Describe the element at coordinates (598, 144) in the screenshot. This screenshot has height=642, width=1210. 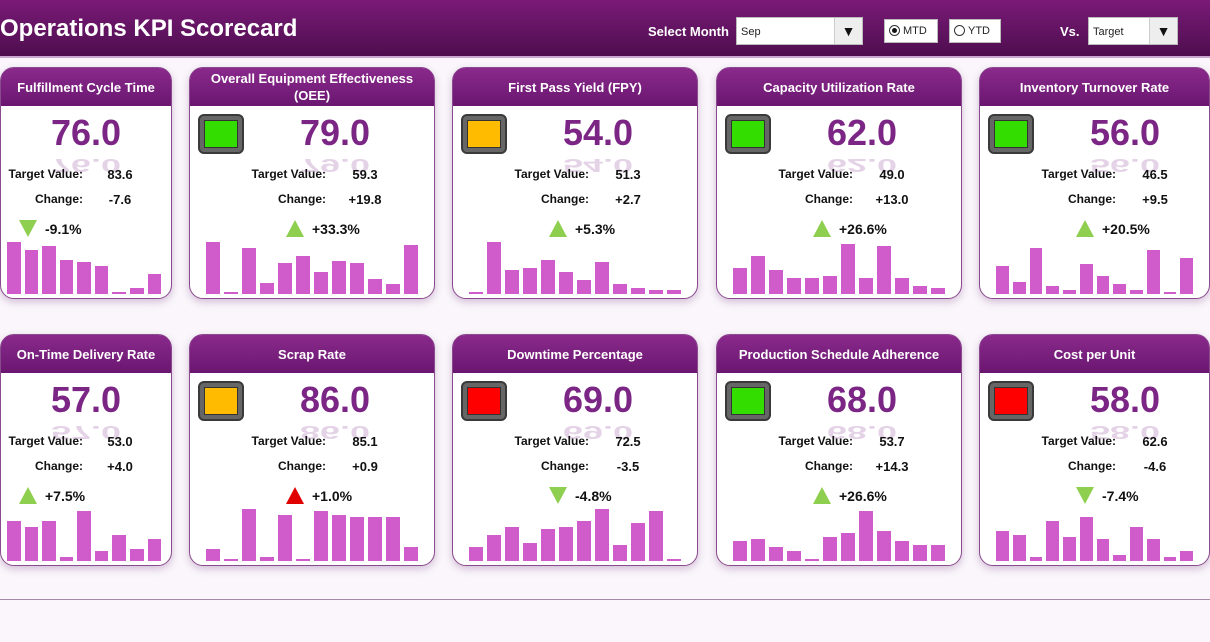
I see `kpi-value: 54.0 54.0` at that location.